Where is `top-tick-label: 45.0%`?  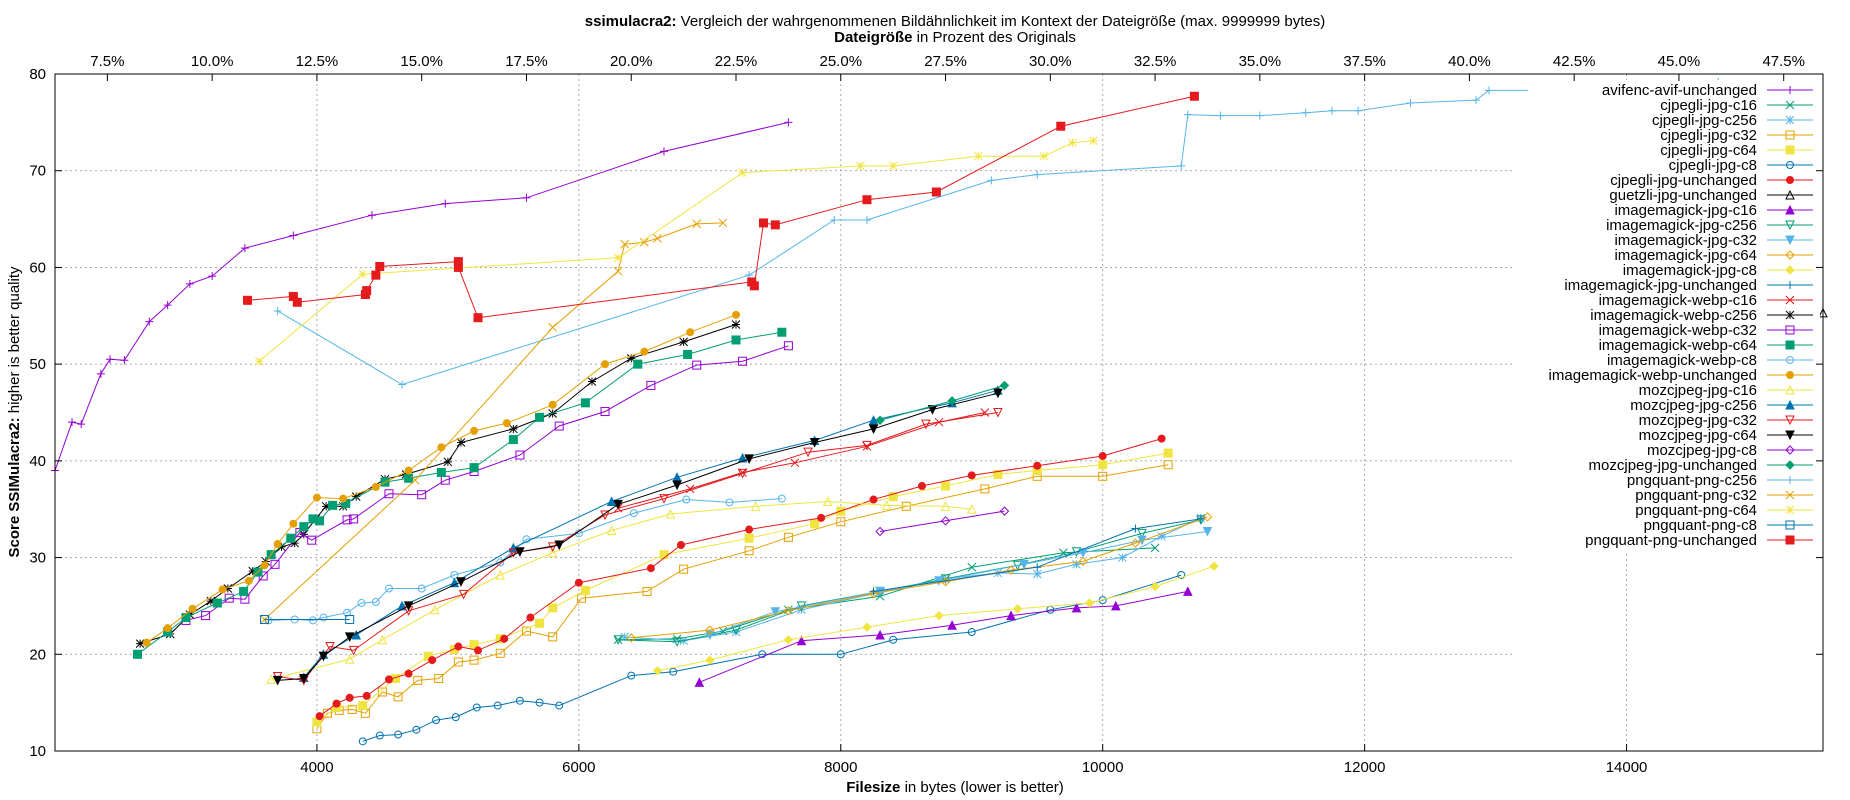
top-tick-label: 45.0% is located at coordinates (1679, 61).